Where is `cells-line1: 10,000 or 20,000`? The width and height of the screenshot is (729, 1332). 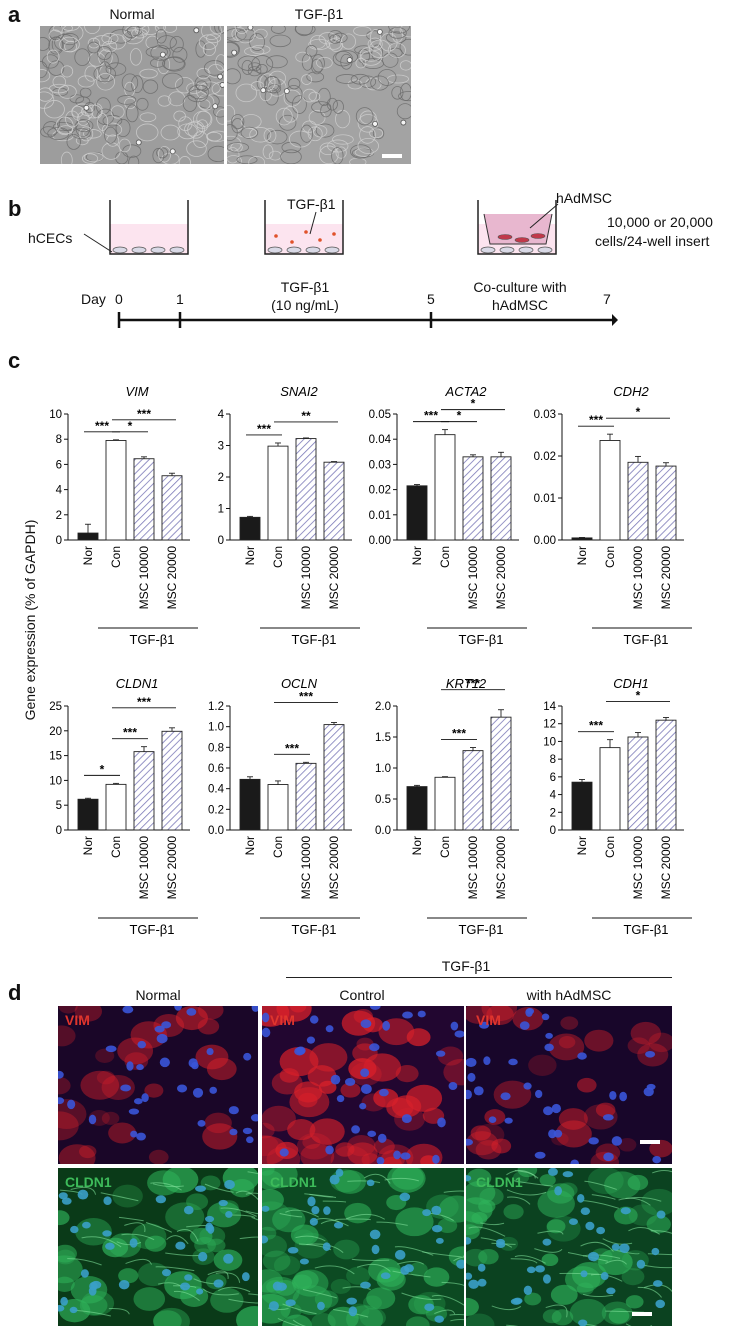
cells-line1: 10,000 or 20,000 is located at coordinates (660, 222).